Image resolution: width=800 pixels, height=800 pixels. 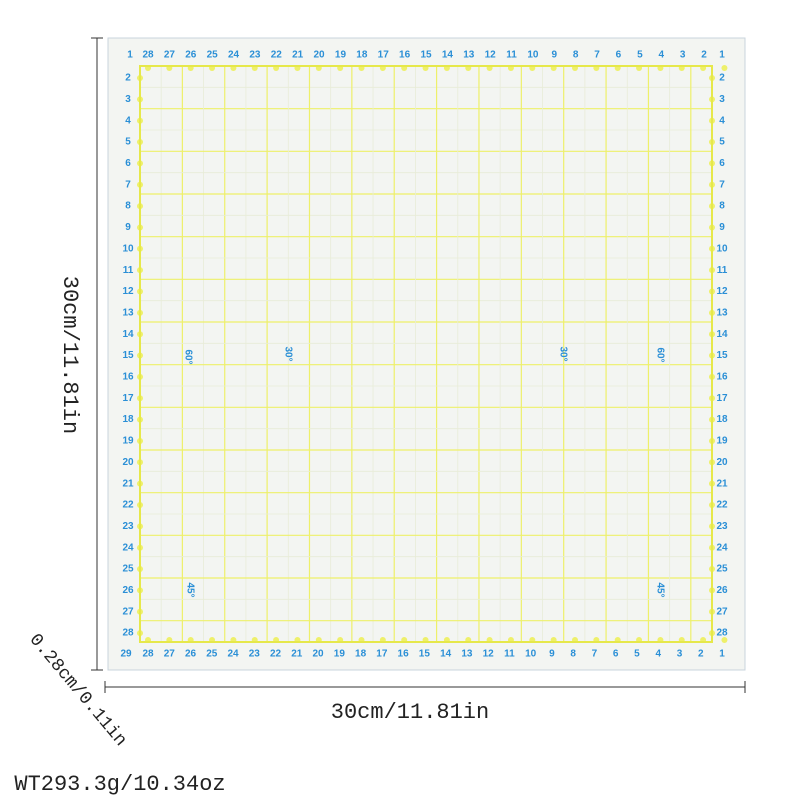 I want to click on ruler-number: 12, so click(x=489, y=654).